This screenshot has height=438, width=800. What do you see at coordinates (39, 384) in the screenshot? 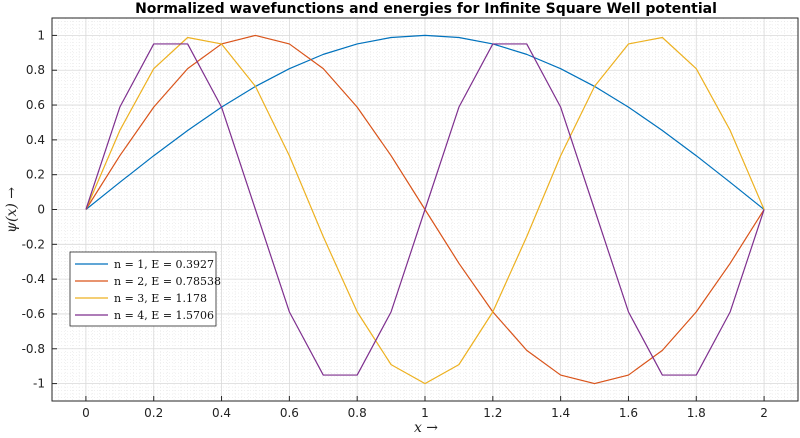
I see `y-tick-label: -1` at bounding box center [39, 384].